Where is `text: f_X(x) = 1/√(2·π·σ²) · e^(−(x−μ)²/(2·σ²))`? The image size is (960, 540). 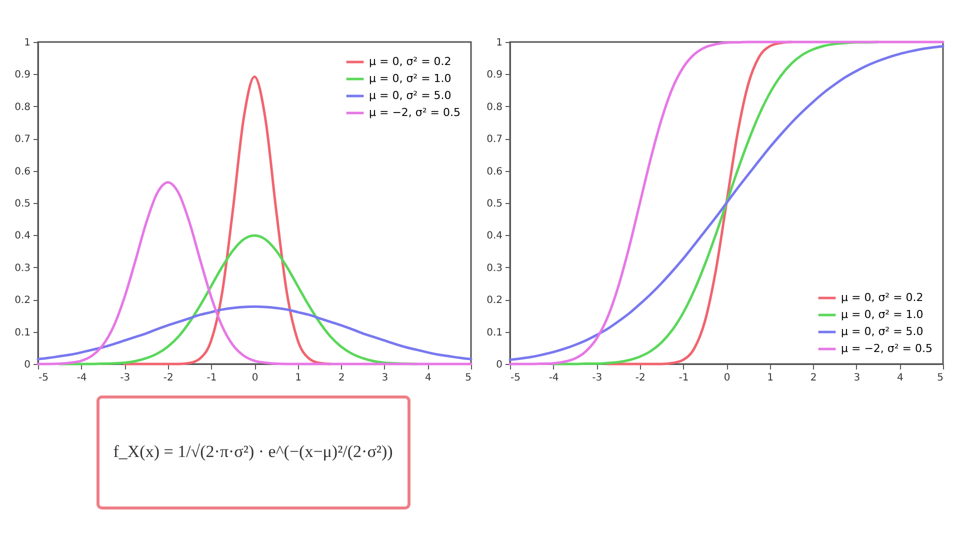
text: f_X(x) = 1/√(2·π·σ²) · e^(−(x−μ)²/(2·σ²)) is located at coordinates (253, 451).